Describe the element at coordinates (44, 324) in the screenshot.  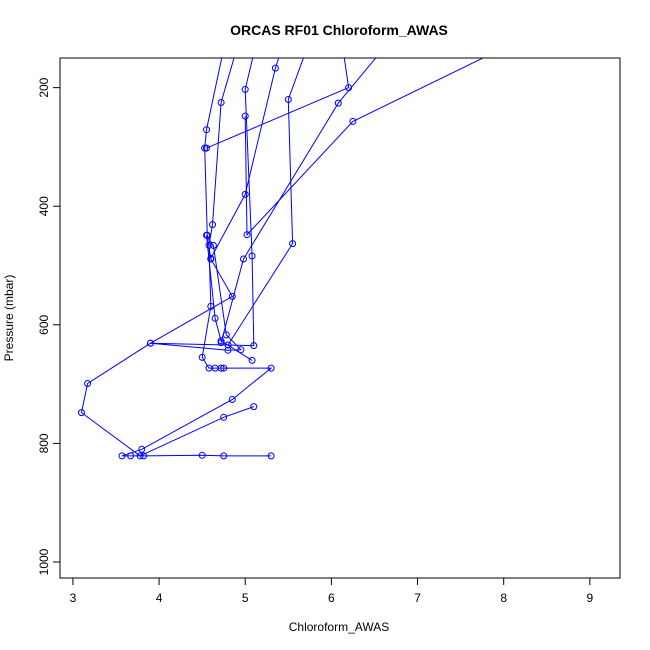
I see `y-tick-label: 600` at that location.